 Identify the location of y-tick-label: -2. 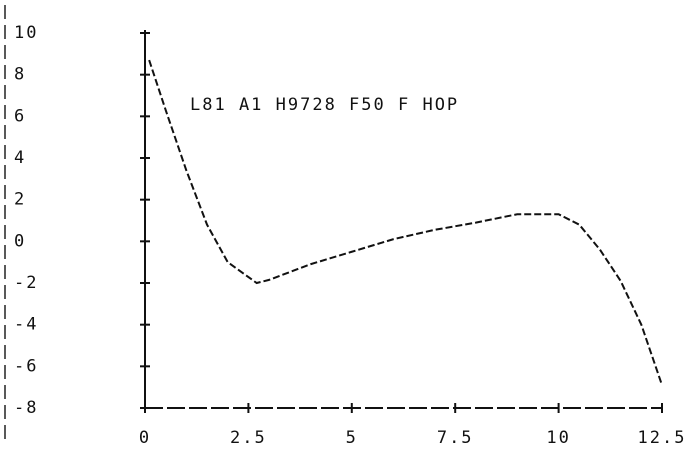
(26, 283).